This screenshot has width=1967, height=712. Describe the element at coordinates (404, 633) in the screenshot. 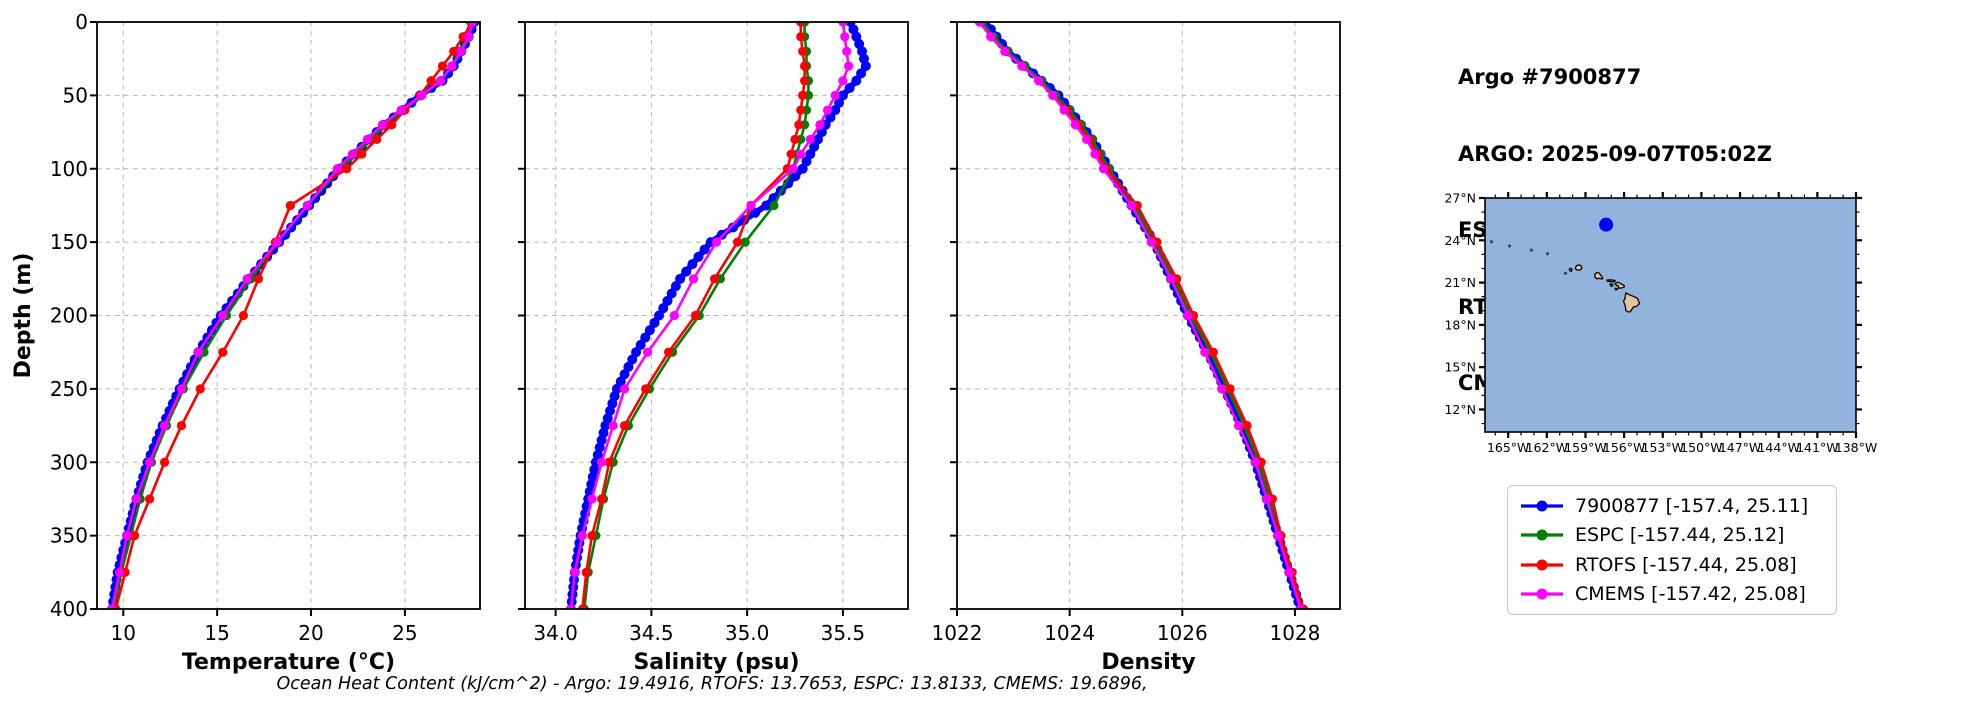

I see `x-tick-label: 25` at that location.